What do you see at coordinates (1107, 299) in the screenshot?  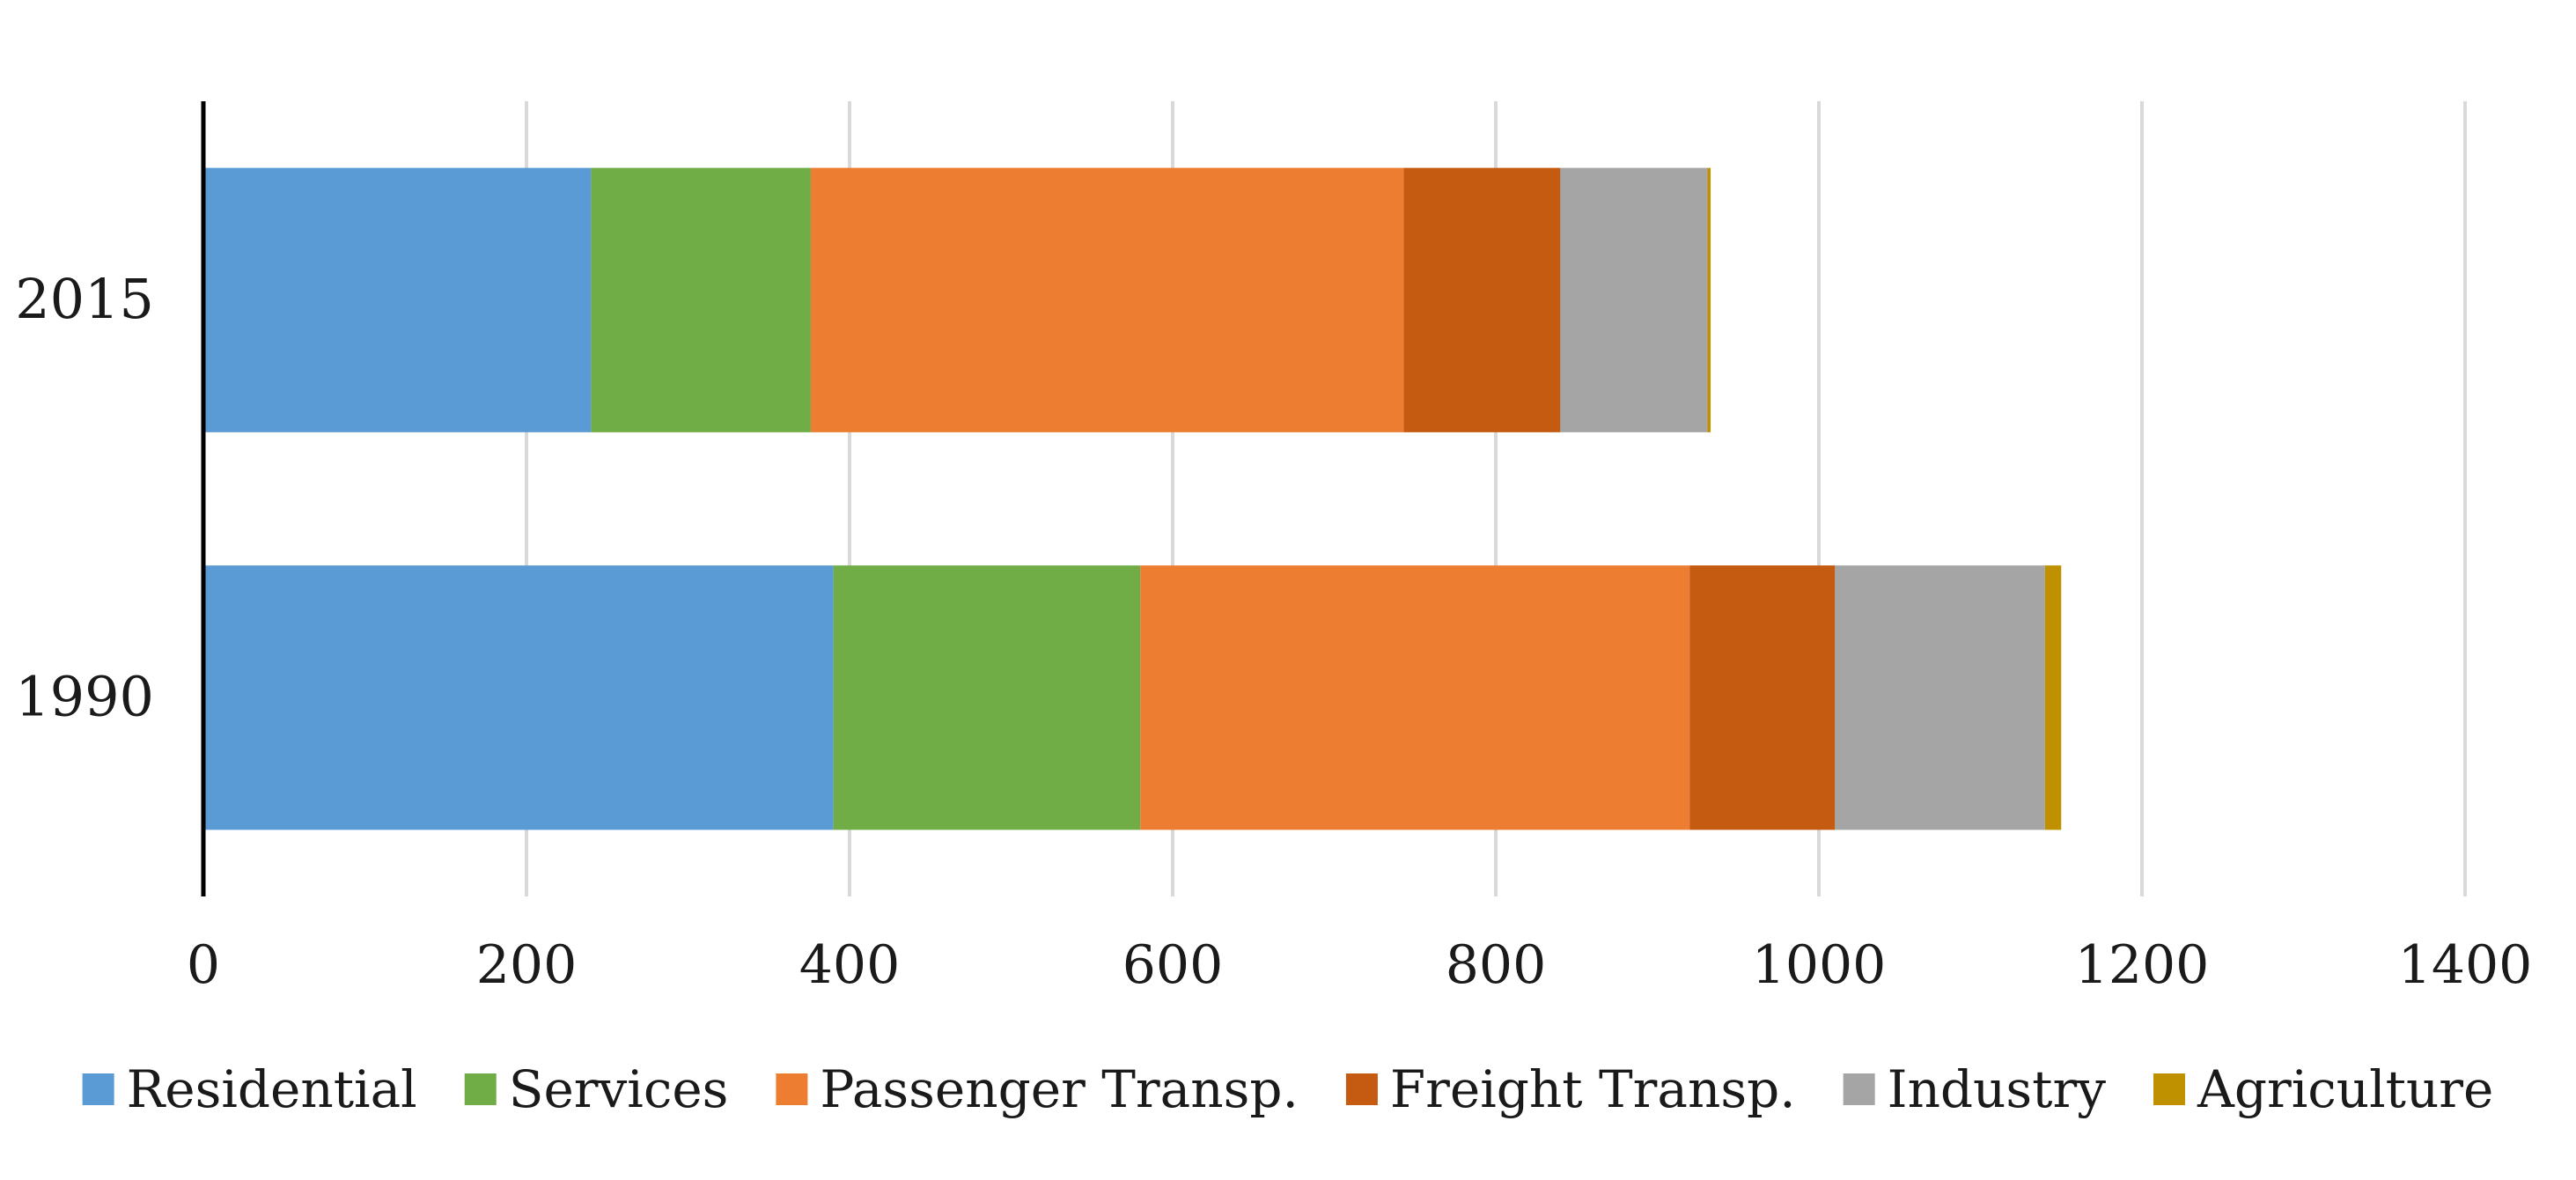 I see `bar-segment-2015-passenger-transp` at bounding box center [1107, 299].